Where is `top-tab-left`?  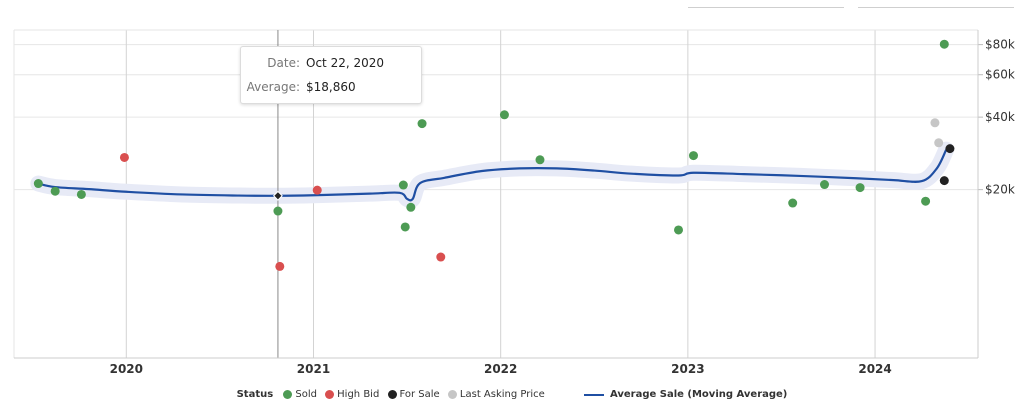 top-tab-left is located at coordinates (766, 7).